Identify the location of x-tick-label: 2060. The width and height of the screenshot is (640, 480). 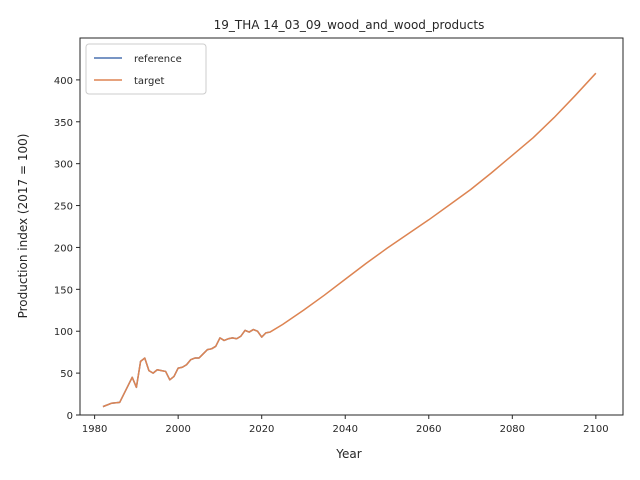
(428, 429).